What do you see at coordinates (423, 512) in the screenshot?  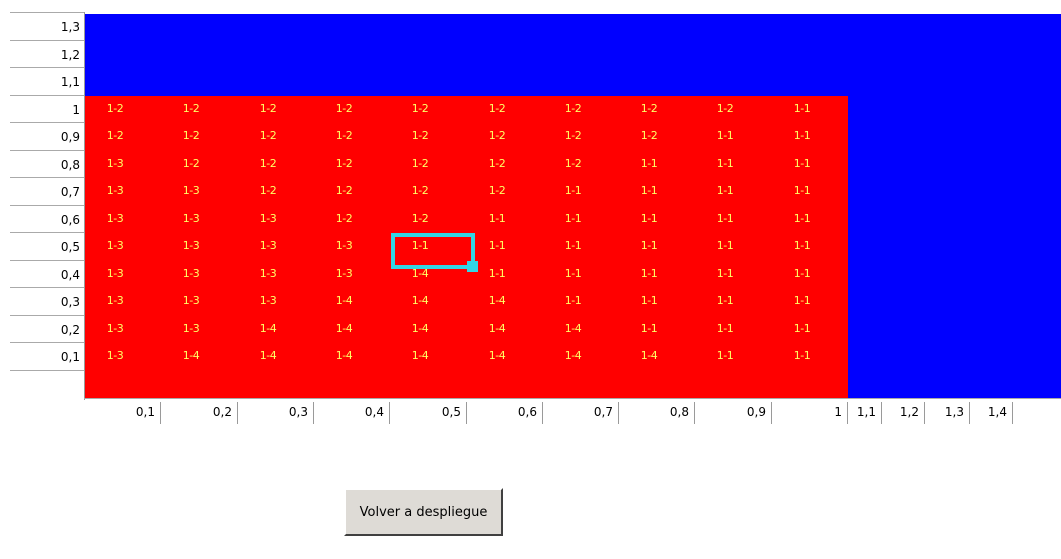 I see `volver-a-despliegue-button: Volver a despliegue` at bounding box center [423, 512].